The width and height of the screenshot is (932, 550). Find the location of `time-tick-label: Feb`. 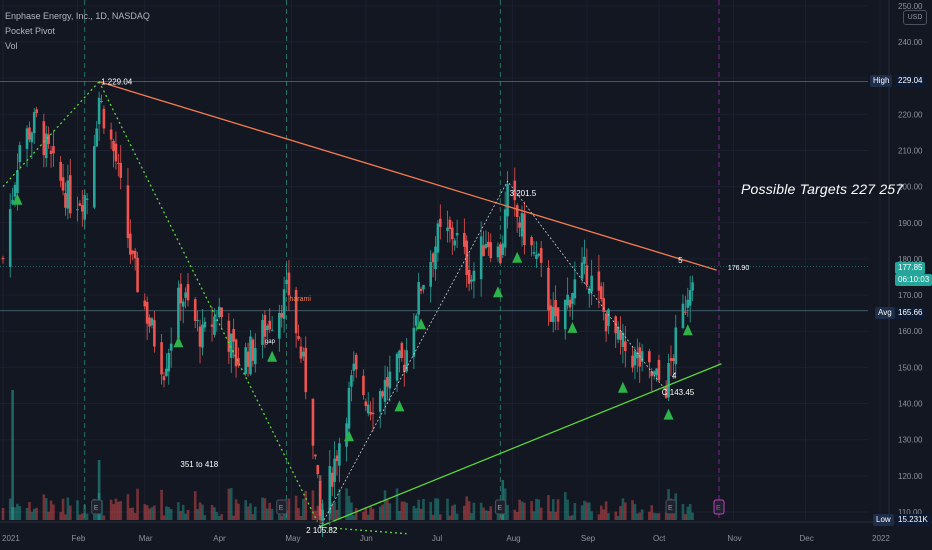

time-tick-label: Feb is located at coordinates (78, 538).